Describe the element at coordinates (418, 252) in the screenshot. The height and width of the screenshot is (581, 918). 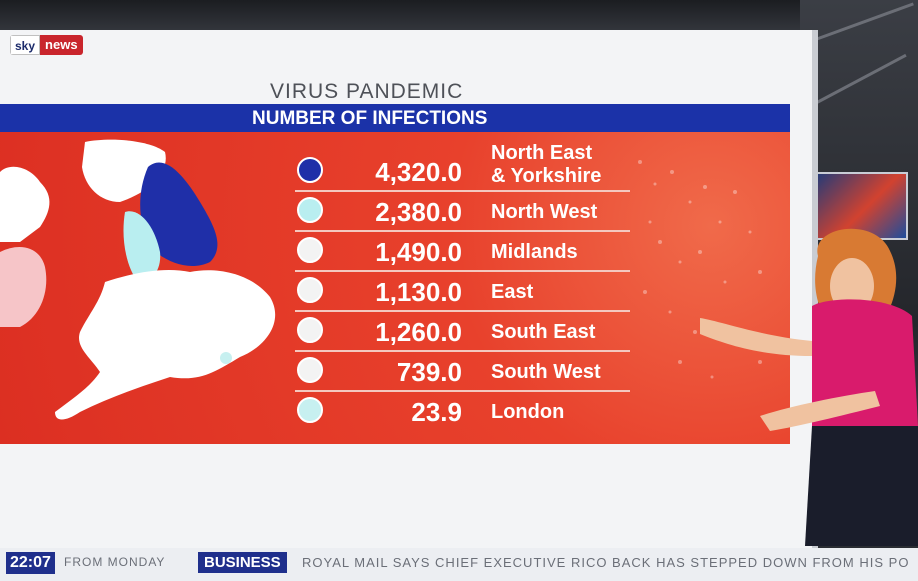
I see `value-midlands: 1,490.0` at that location.